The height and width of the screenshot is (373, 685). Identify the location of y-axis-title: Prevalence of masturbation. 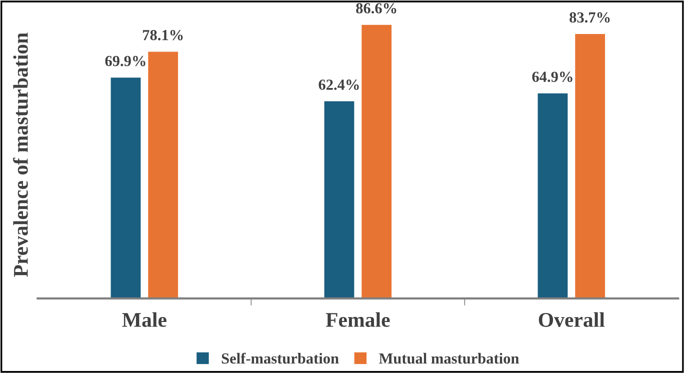
(20, 154).